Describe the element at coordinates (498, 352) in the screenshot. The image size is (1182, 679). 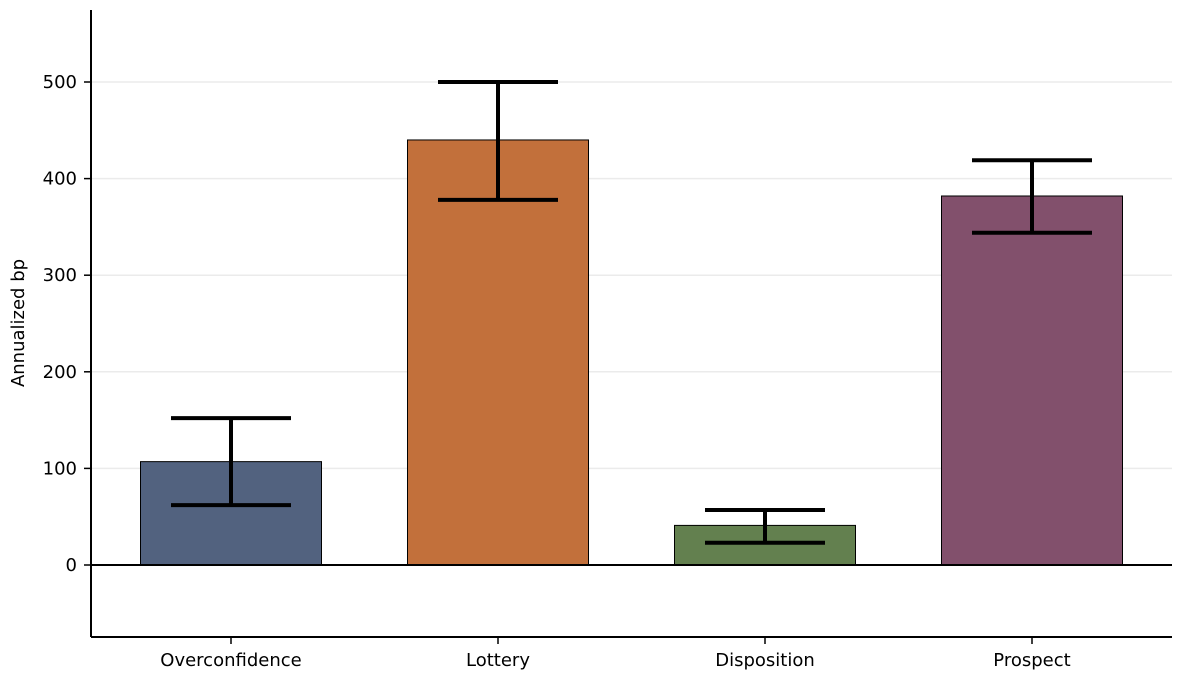
I see `bar-lottery` at that location.